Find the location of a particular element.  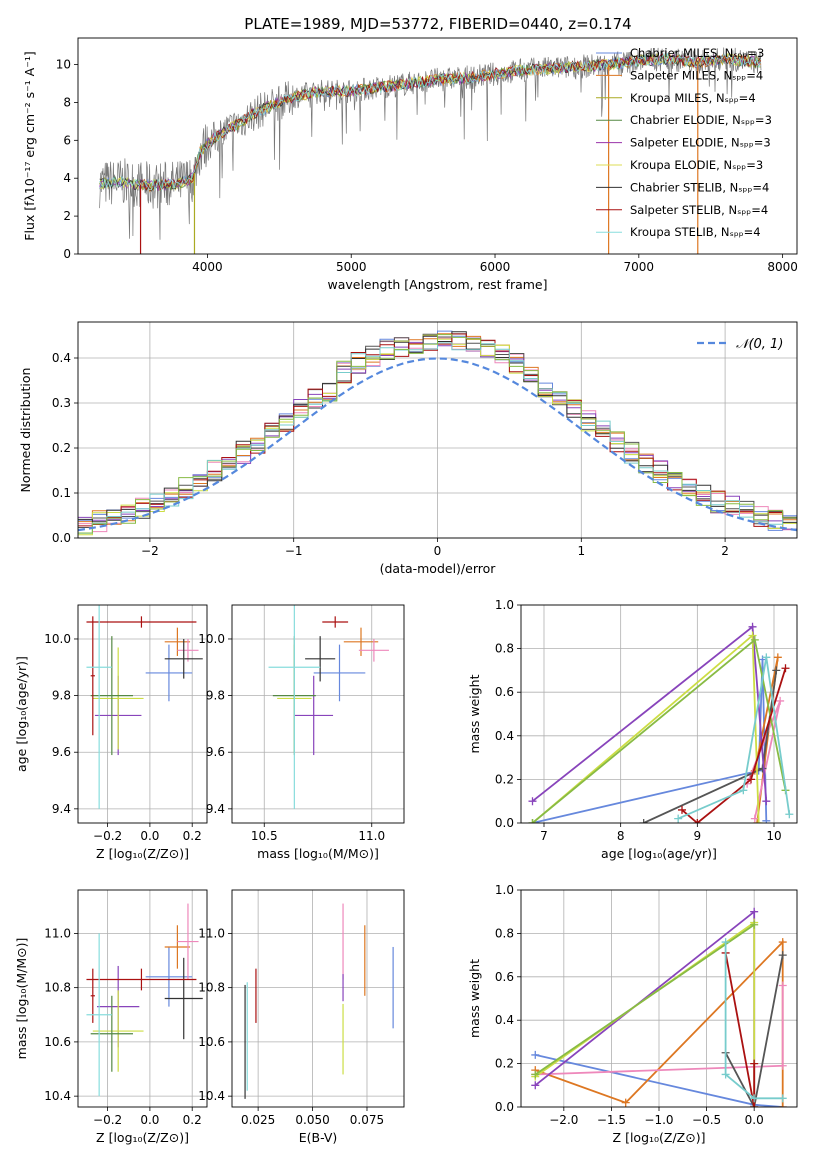

y-tick-label: 2 is located at coordinates (67, 216).